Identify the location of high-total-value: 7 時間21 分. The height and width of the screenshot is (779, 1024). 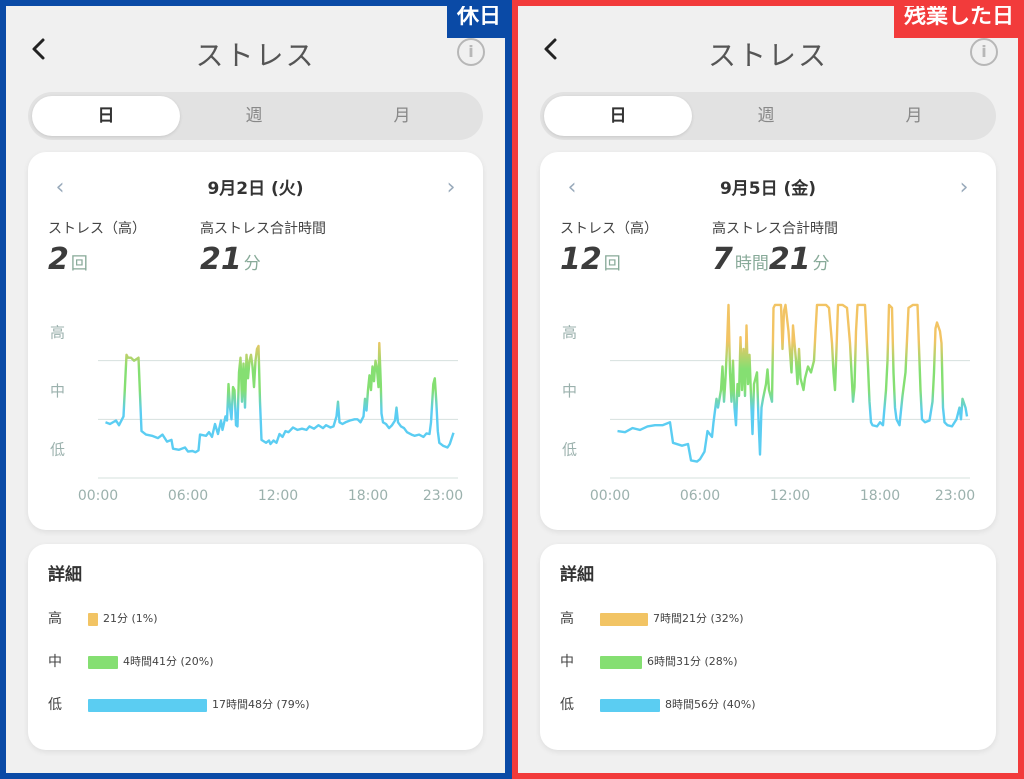
(771, 259).